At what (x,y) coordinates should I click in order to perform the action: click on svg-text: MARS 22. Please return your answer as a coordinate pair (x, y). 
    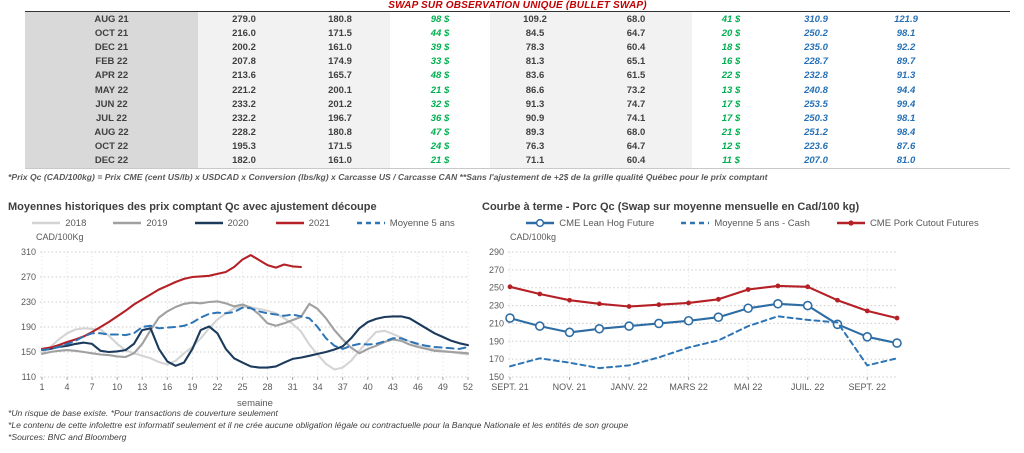
    Looking at the image, I should click on (688, 387).